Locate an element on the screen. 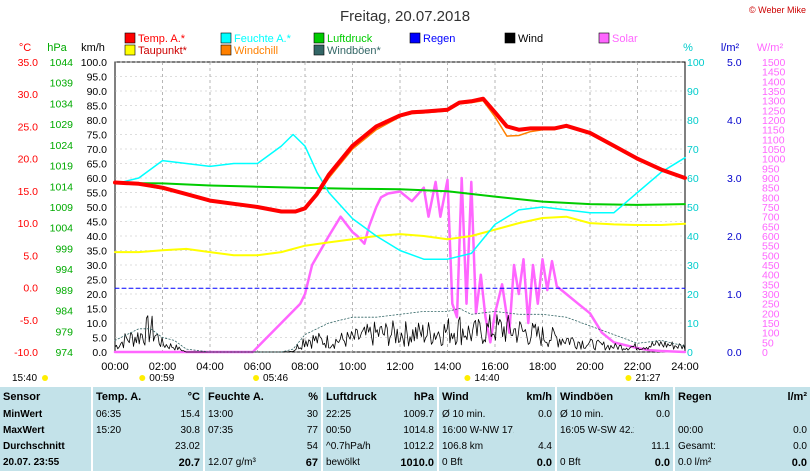 The image size is (810, 471). table-header-cell: Luftdruck is located at coordinates (357, 397).